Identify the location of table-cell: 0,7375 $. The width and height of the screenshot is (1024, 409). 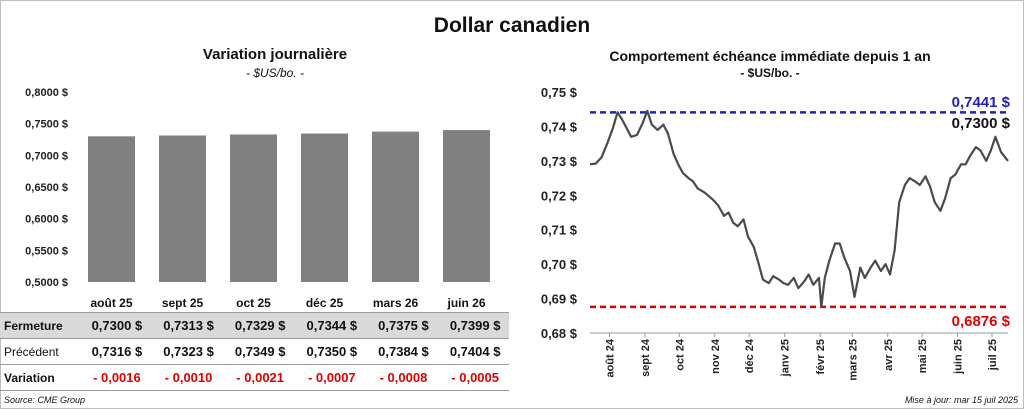
(401, 325).